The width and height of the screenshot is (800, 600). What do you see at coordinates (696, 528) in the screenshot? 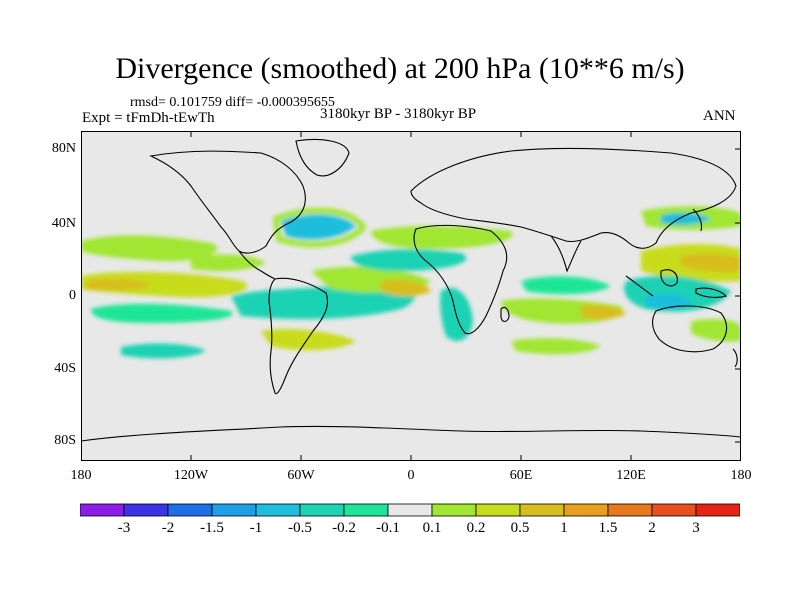
I see `colorbar-label: 3` at bounding box center [696, 528].